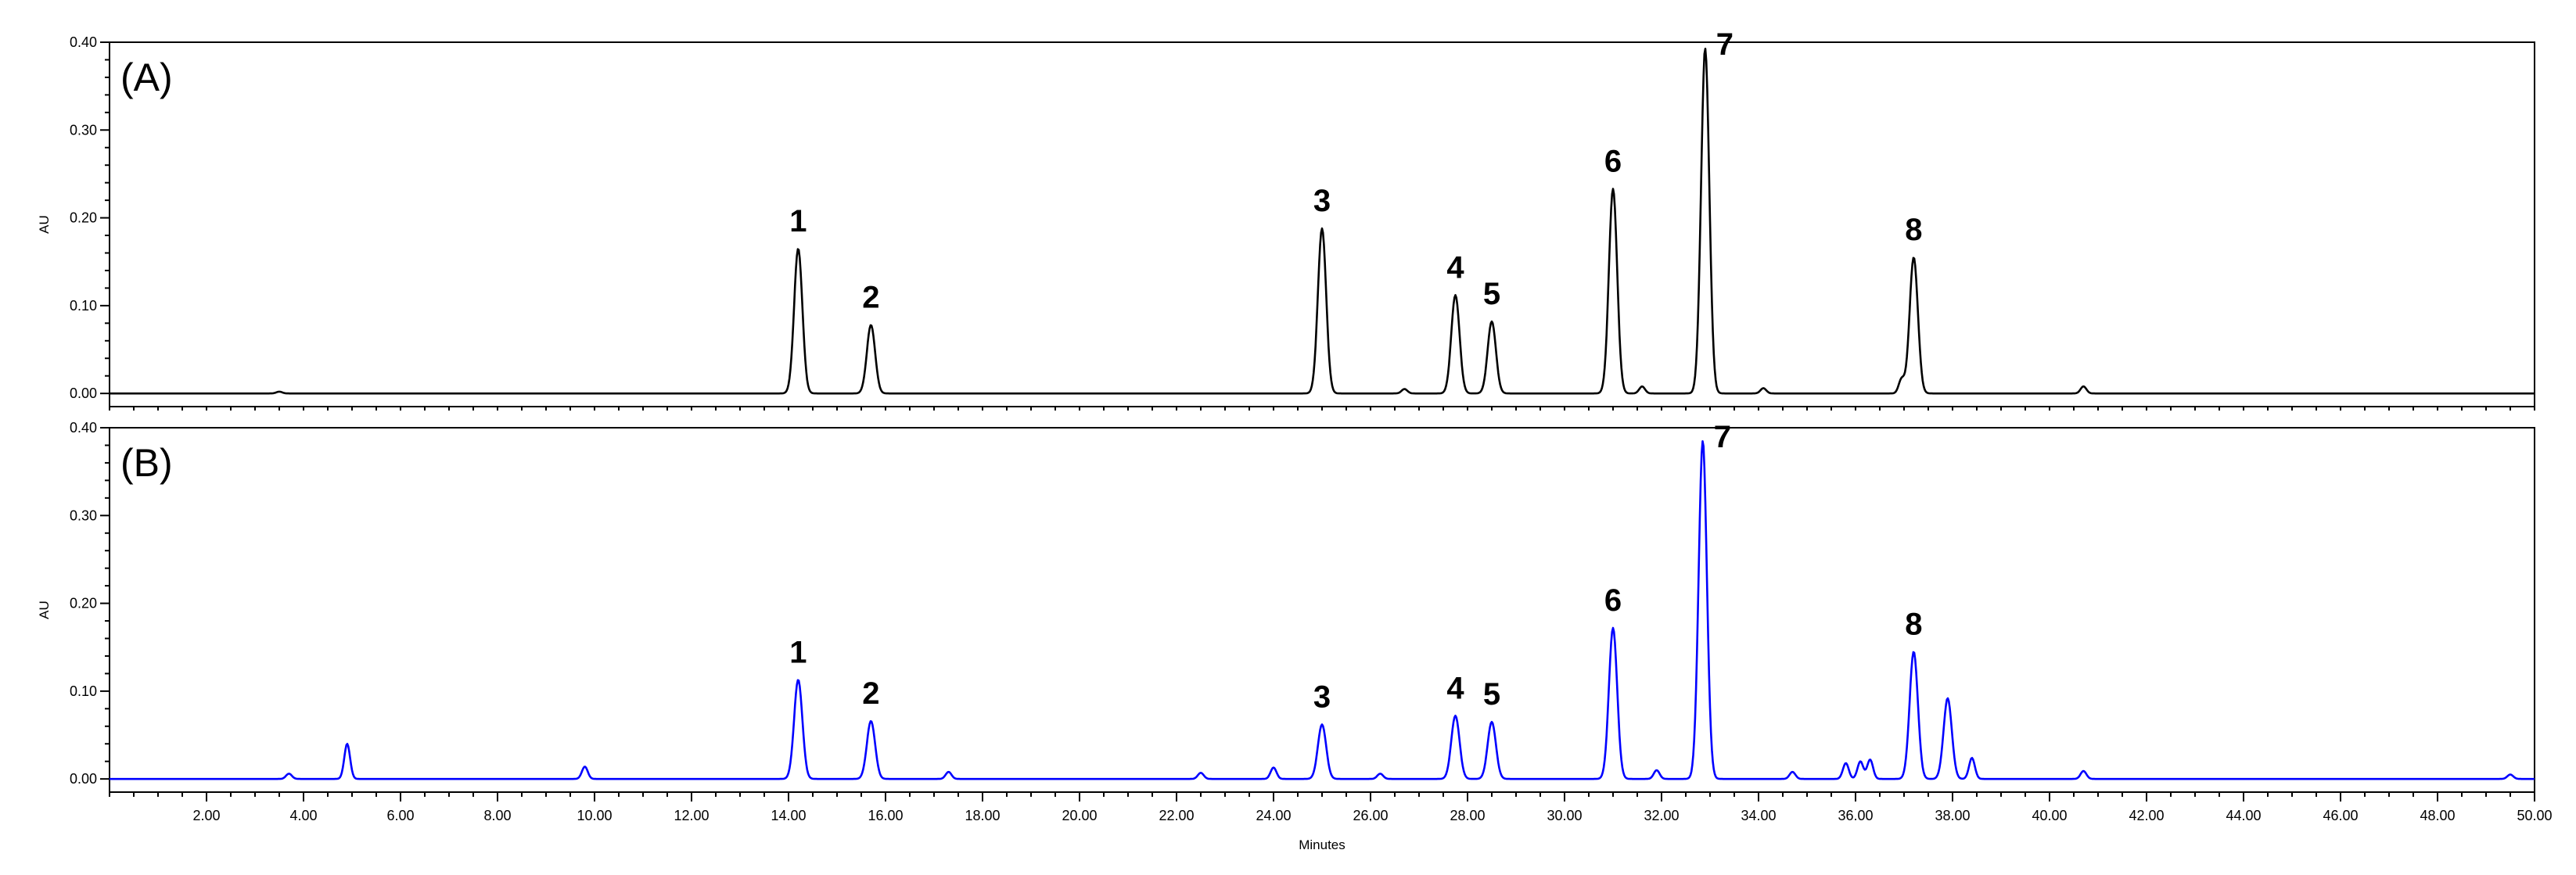  What do you see at coordinates (1467, 816) in the screenshot?
I see `x-tick-label: 28.00` at bounding box center [1467, 816].